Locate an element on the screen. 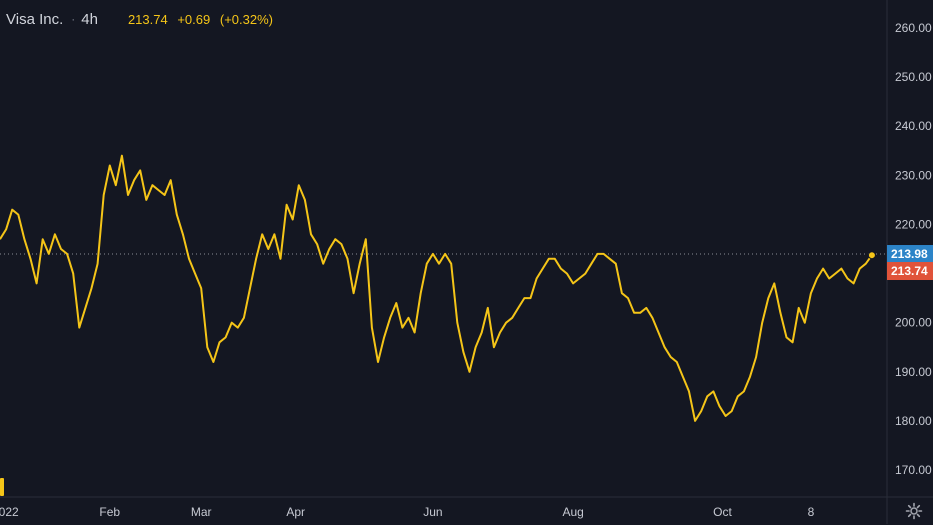 This screenshot has height=525, width=933. x-tick-label: Aug is located at coordinates (572, 512).